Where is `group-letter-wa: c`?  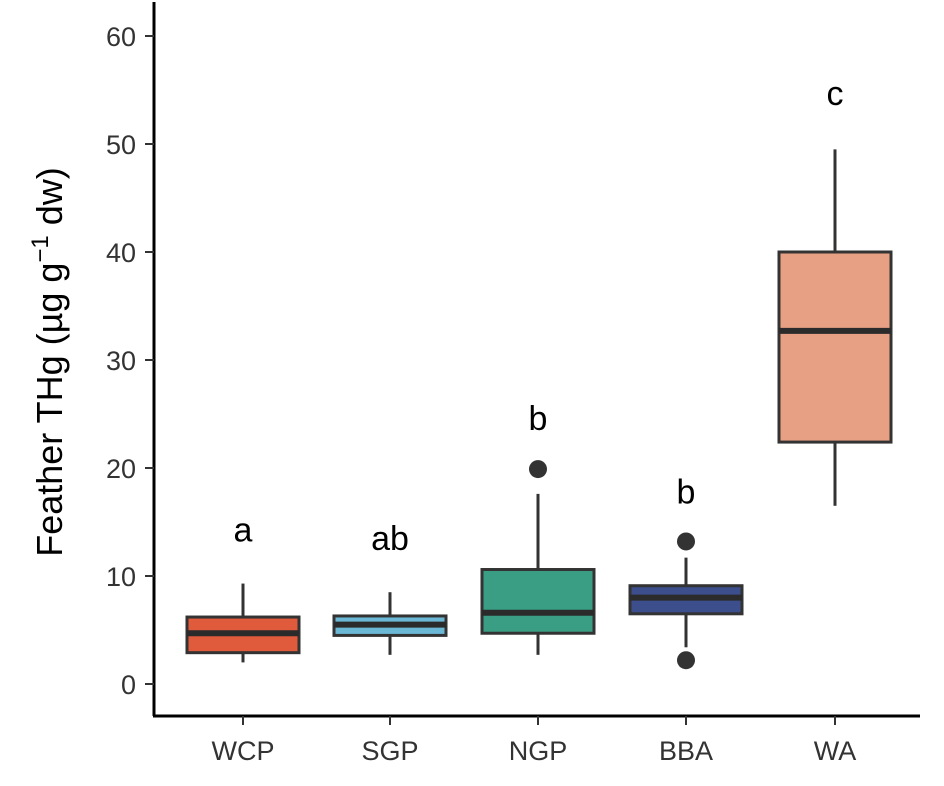
group-letter-wa: c is located at coordinates (835, 94).